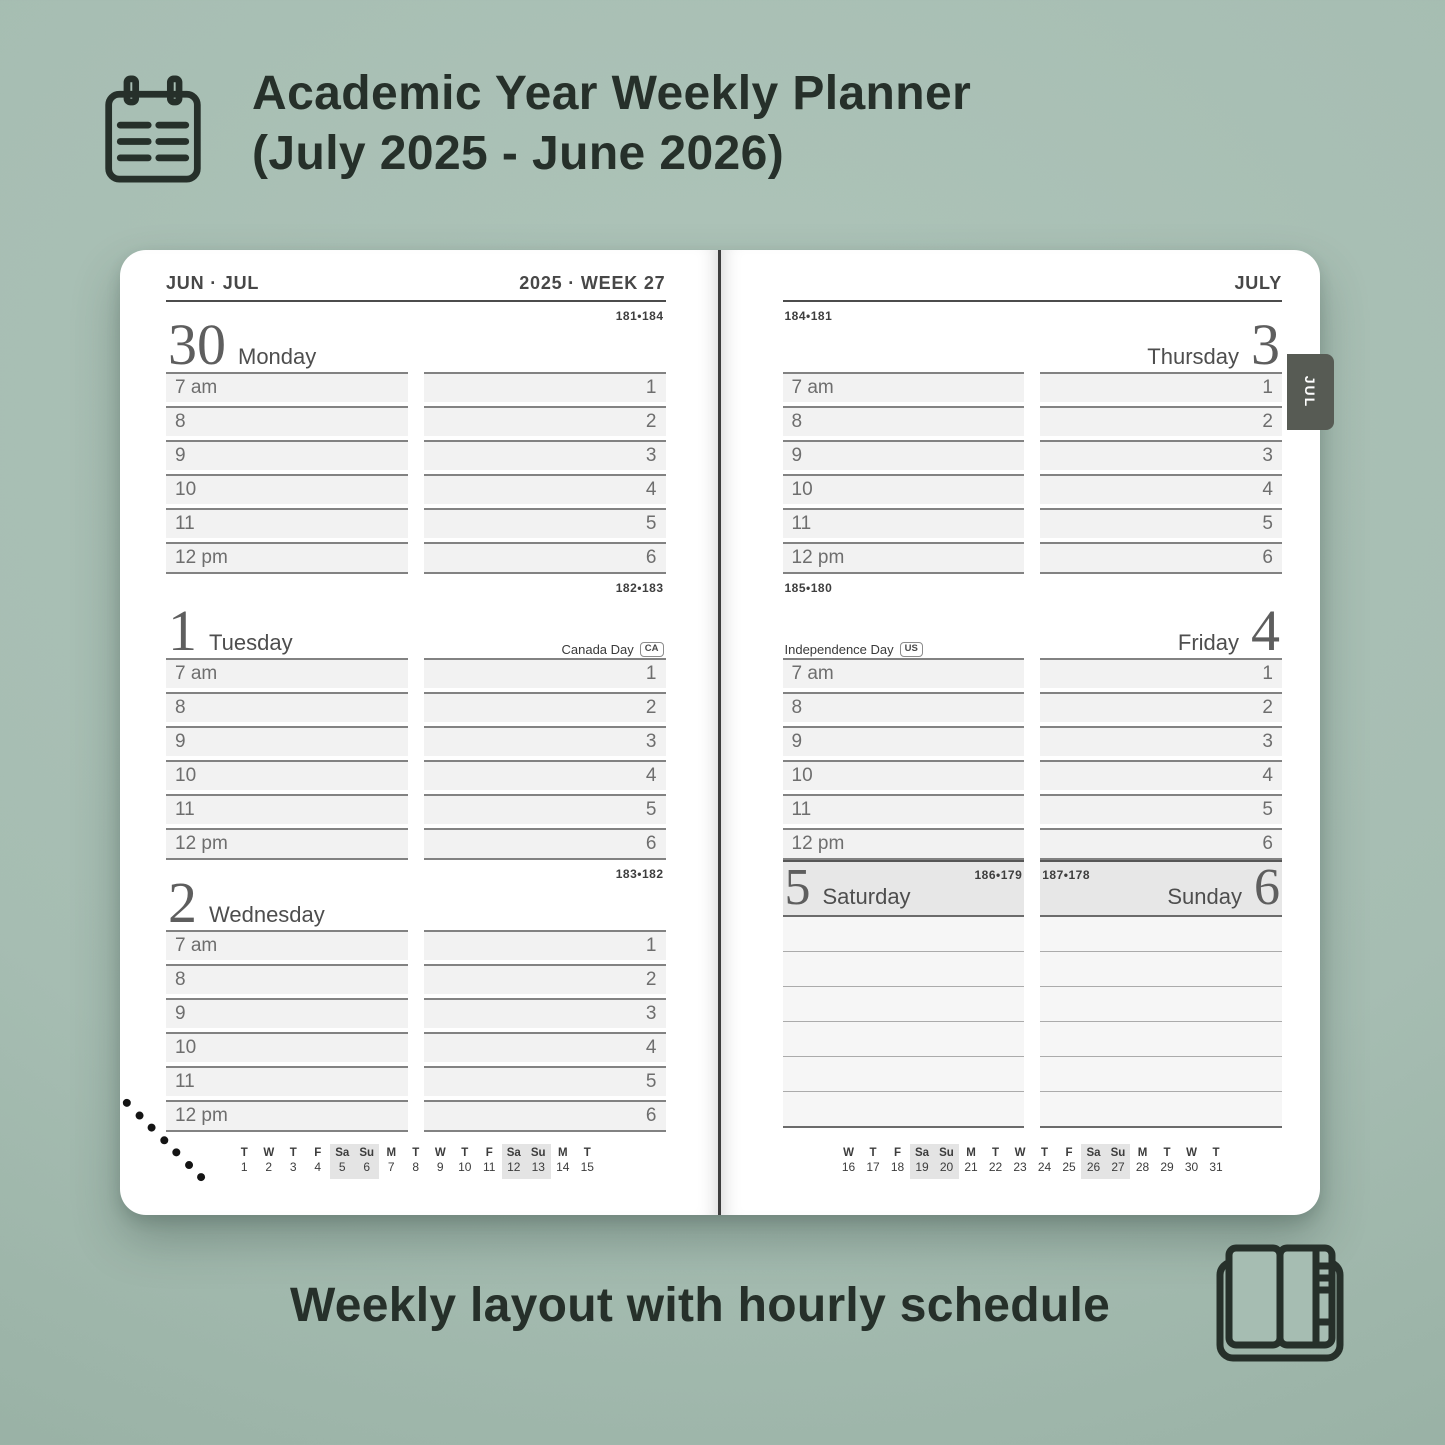  I want to click on mini-calendar-day: T 29, so click(1167, 1161).